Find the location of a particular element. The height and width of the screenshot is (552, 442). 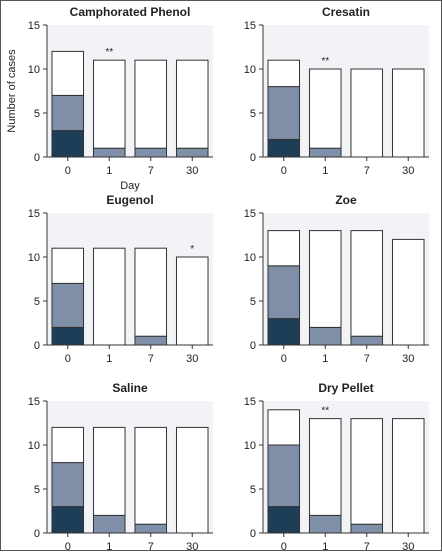

chart-panel: Eugenol 0 5 10 15 0 1 7 30 * is located at coordinates (120, 279).